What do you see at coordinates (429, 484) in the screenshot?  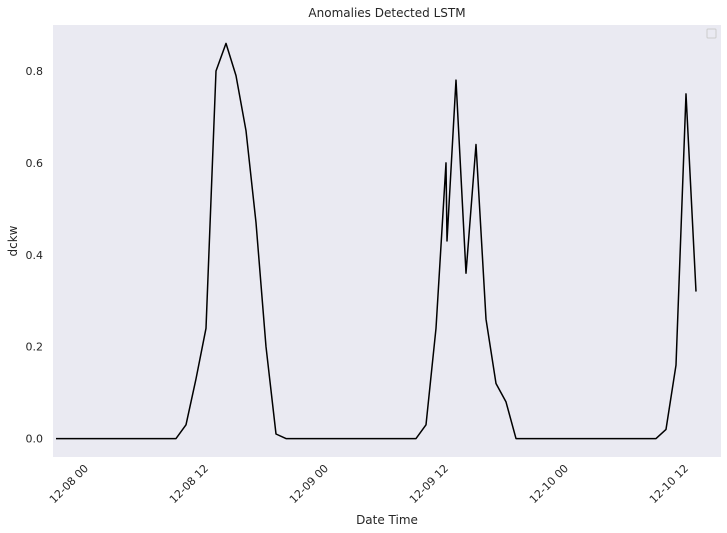 I see `x-tick-label: 12-09 12` at bounding box center [429, 484].